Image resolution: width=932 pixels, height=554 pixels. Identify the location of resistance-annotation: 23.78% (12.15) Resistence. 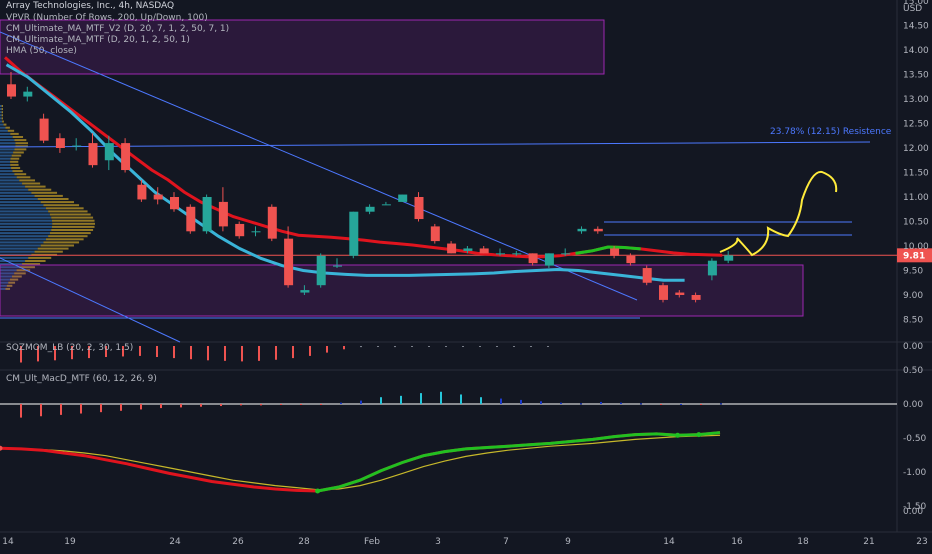
(831, 132).